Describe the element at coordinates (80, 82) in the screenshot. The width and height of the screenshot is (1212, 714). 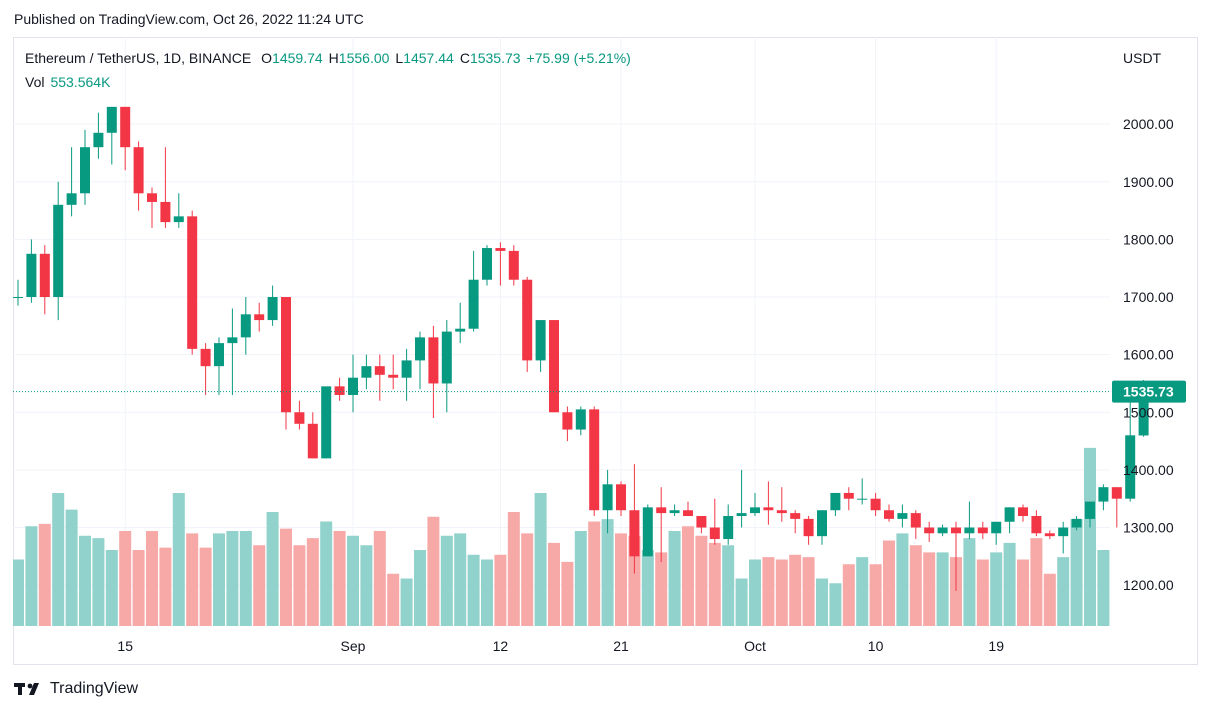
I see `volume-value: 553.564K` at that location.